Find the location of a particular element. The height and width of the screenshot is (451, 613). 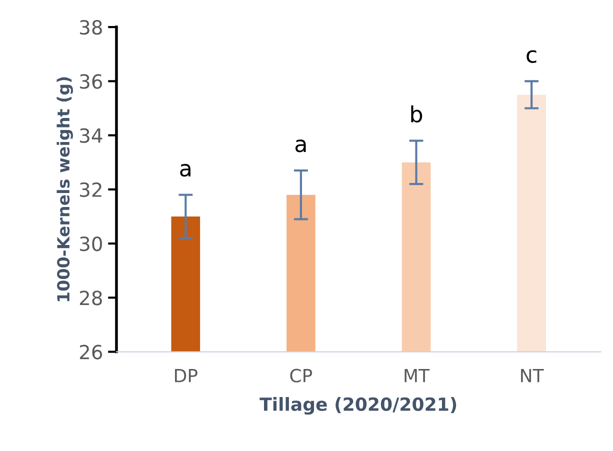

x-tick-label: NT is located at coordinates (532, 375).